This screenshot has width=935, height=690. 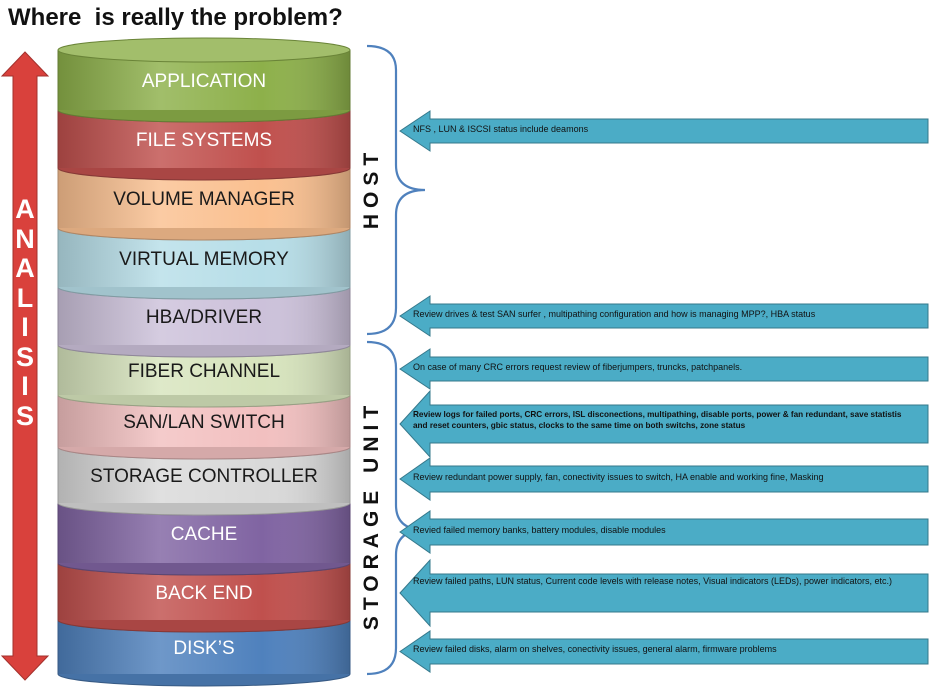 I want to click on host-brace, so click(x=396, y=190).